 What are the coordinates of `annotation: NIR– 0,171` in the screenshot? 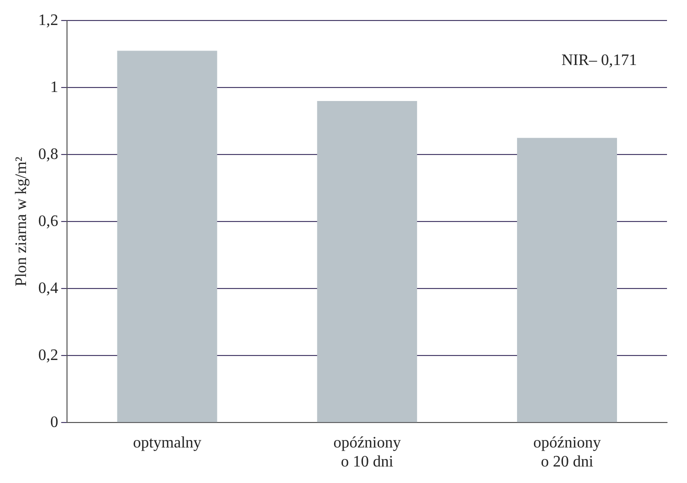 It's located at (599, 60).